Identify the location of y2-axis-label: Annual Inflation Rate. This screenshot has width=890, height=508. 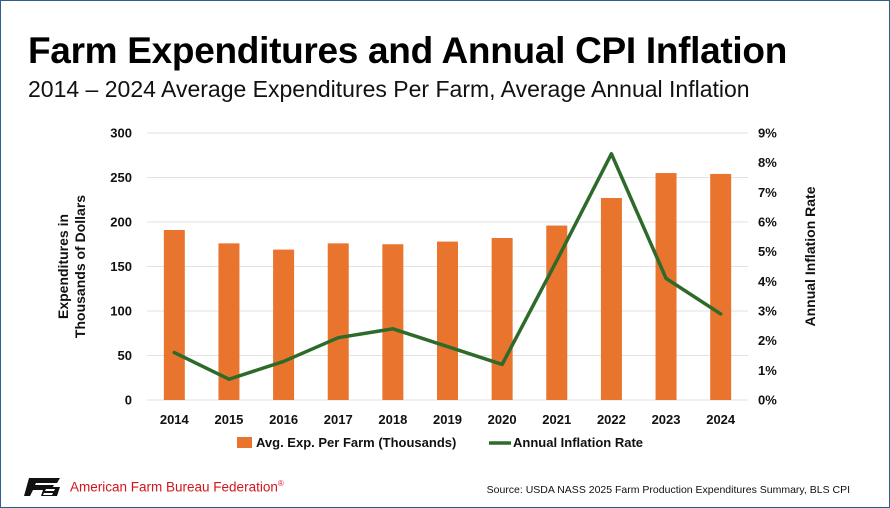
(810, 256).